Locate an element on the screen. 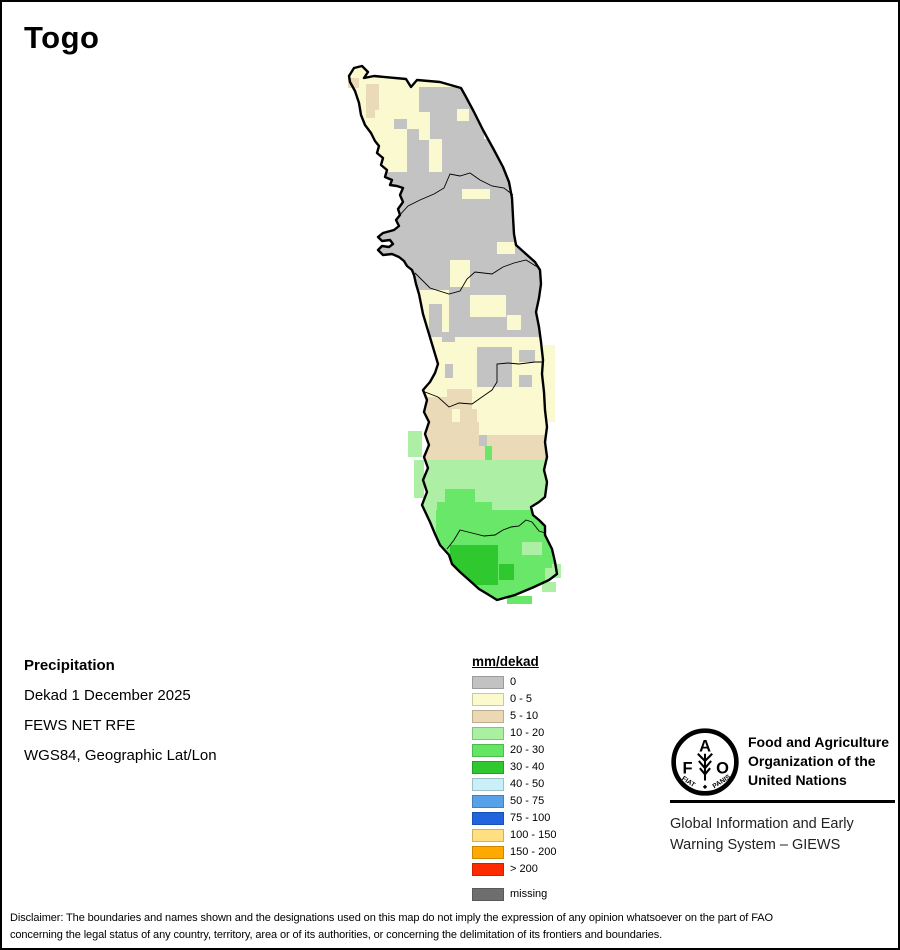  legend-row: > 200 is located at coordinates (514, 869).